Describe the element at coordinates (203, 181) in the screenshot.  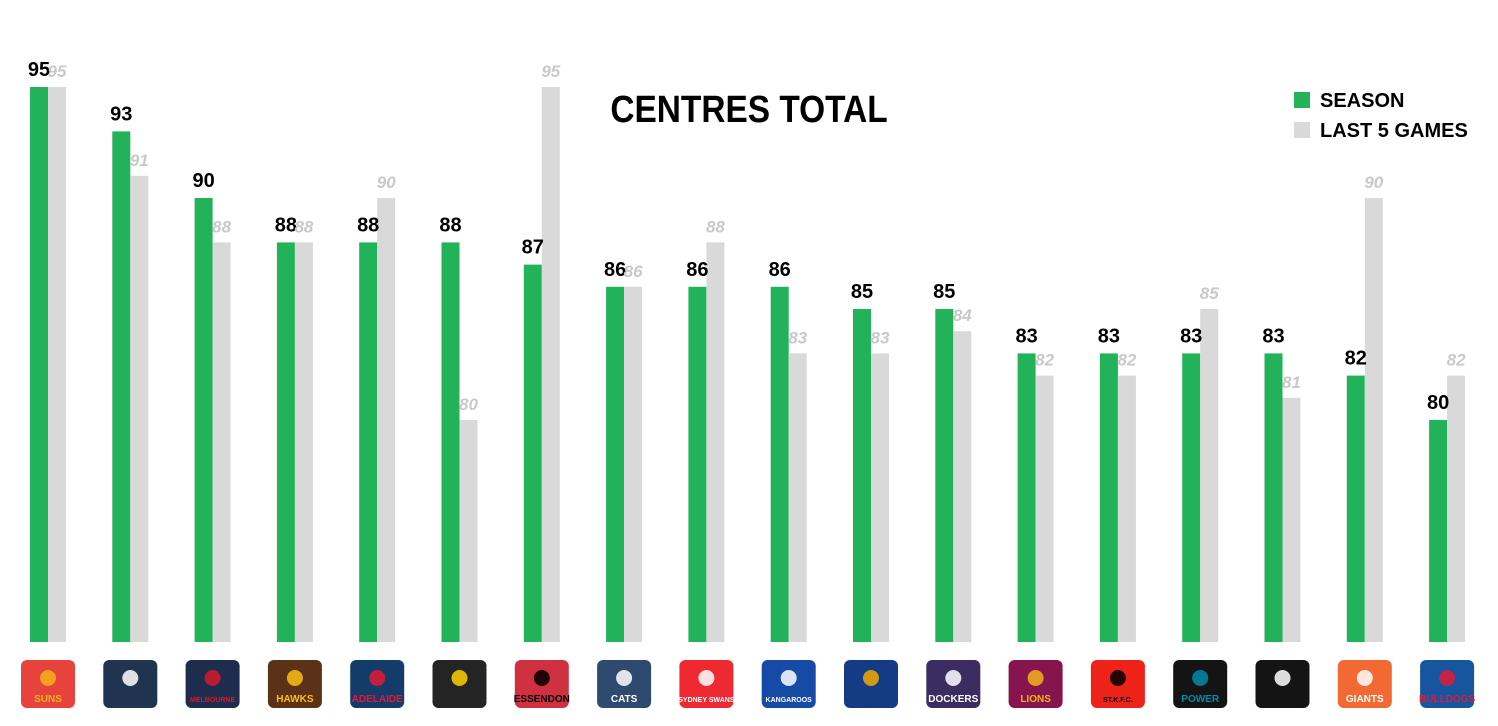
I see `data-label-season: 90` at that location.